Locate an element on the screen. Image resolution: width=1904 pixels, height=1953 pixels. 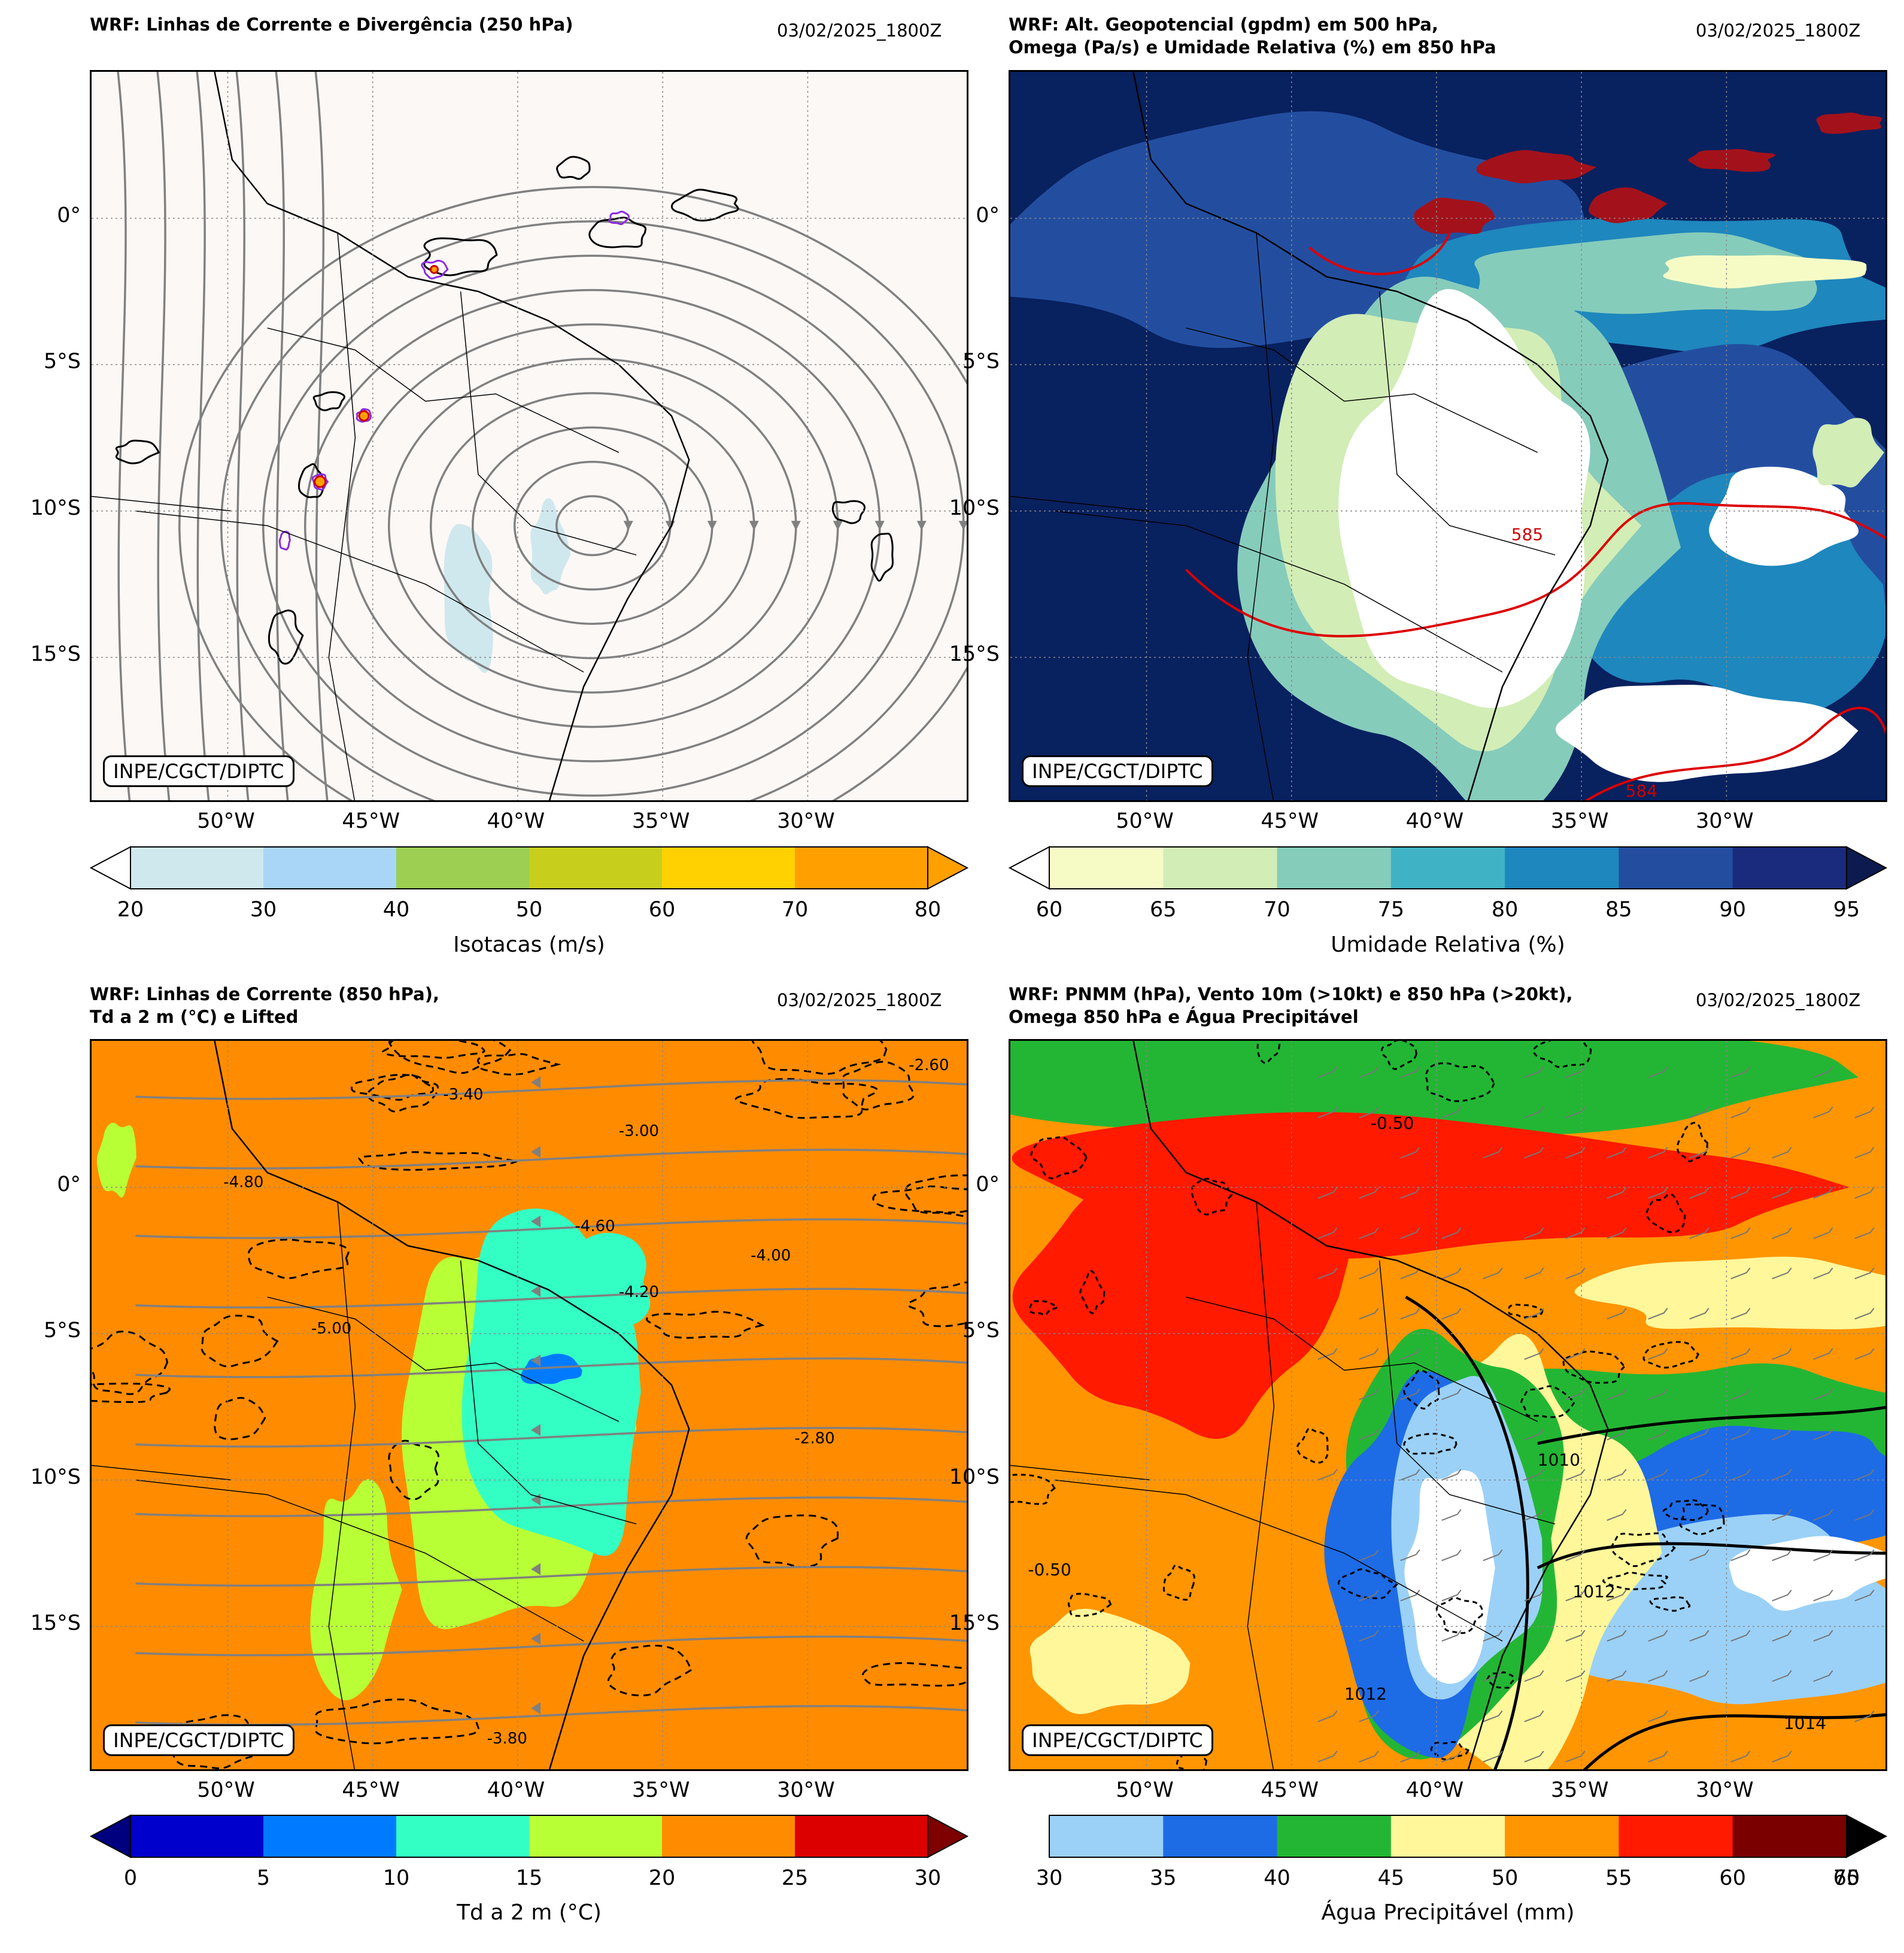
x-tick-label: 35°W is located at coordinates (660, 821).